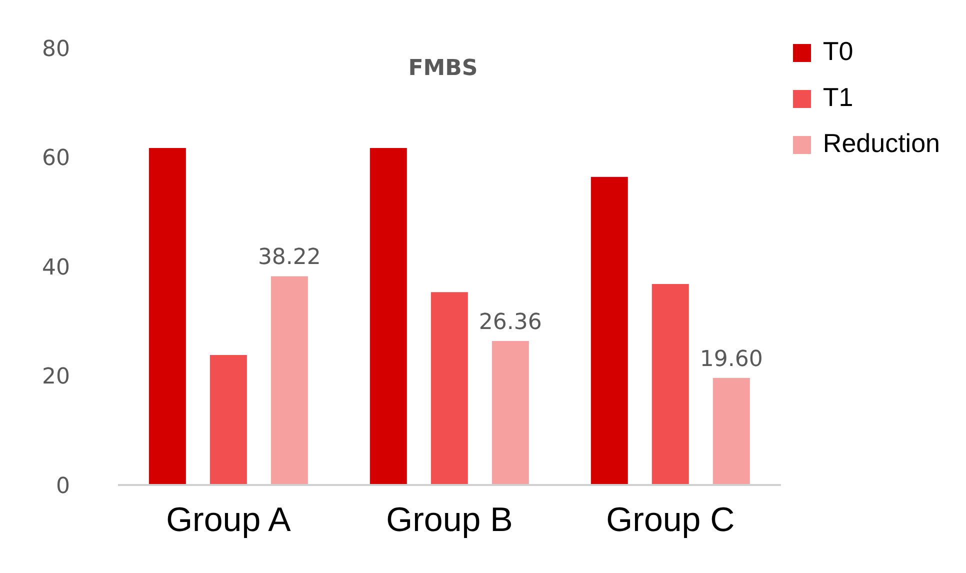 The width and height of the screenshot is (966, 573). I want to click on x-tick-label: Group A, so click(229, 520).